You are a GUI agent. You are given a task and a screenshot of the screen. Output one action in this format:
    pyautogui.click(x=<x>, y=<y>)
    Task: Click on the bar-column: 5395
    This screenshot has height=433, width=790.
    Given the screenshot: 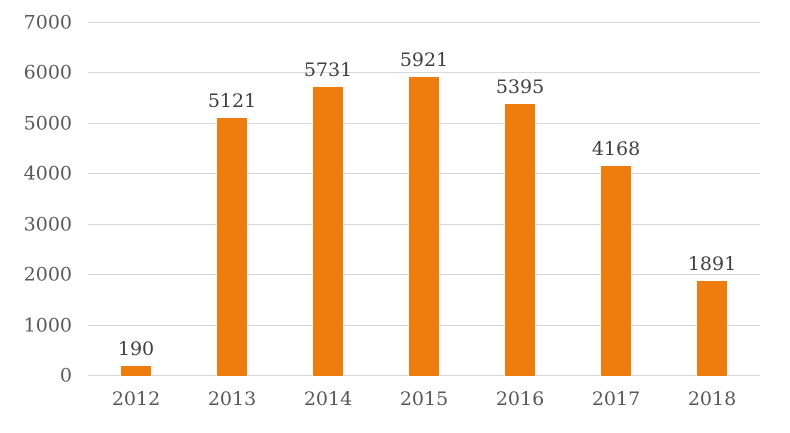 What is the action you would take?
    pyautogui.click(x=520, y=199)
    